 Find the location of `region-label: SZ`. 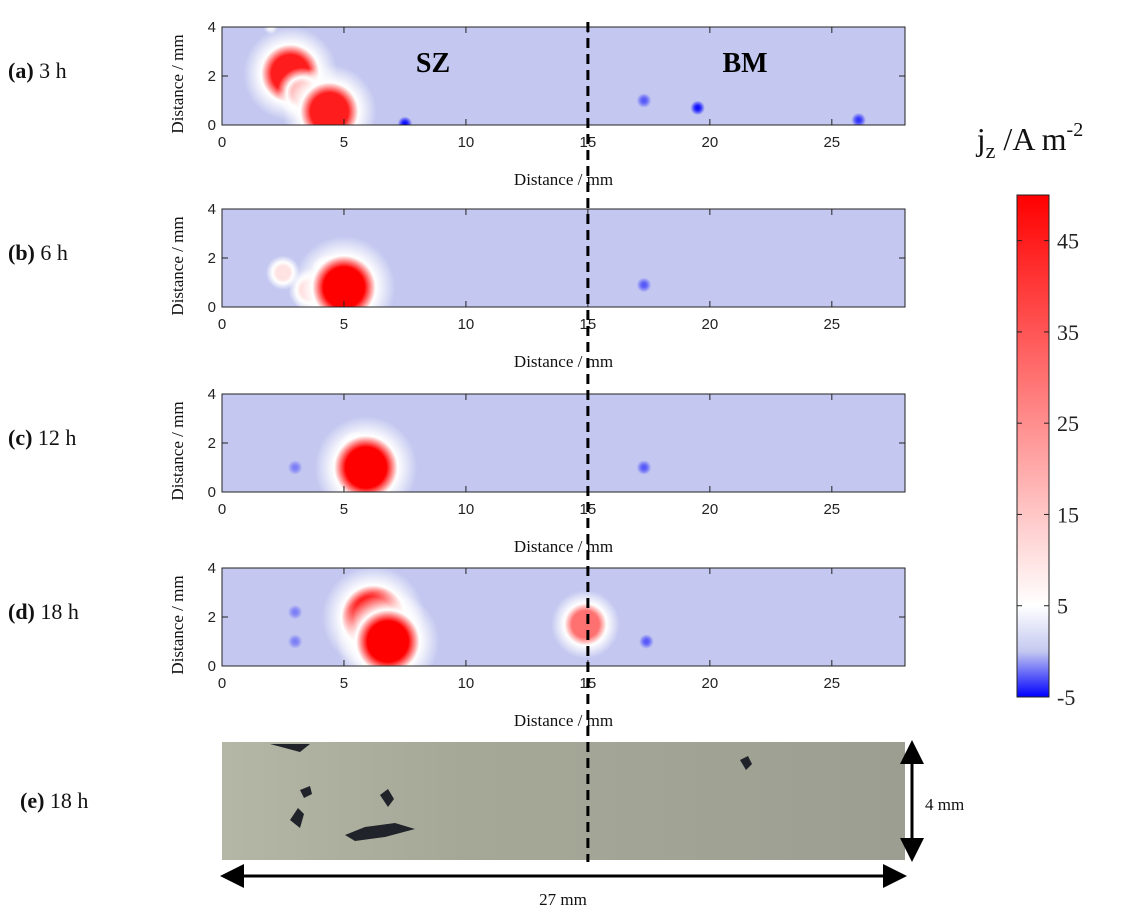

region-label: SZ is located at coordinates (433, 63).